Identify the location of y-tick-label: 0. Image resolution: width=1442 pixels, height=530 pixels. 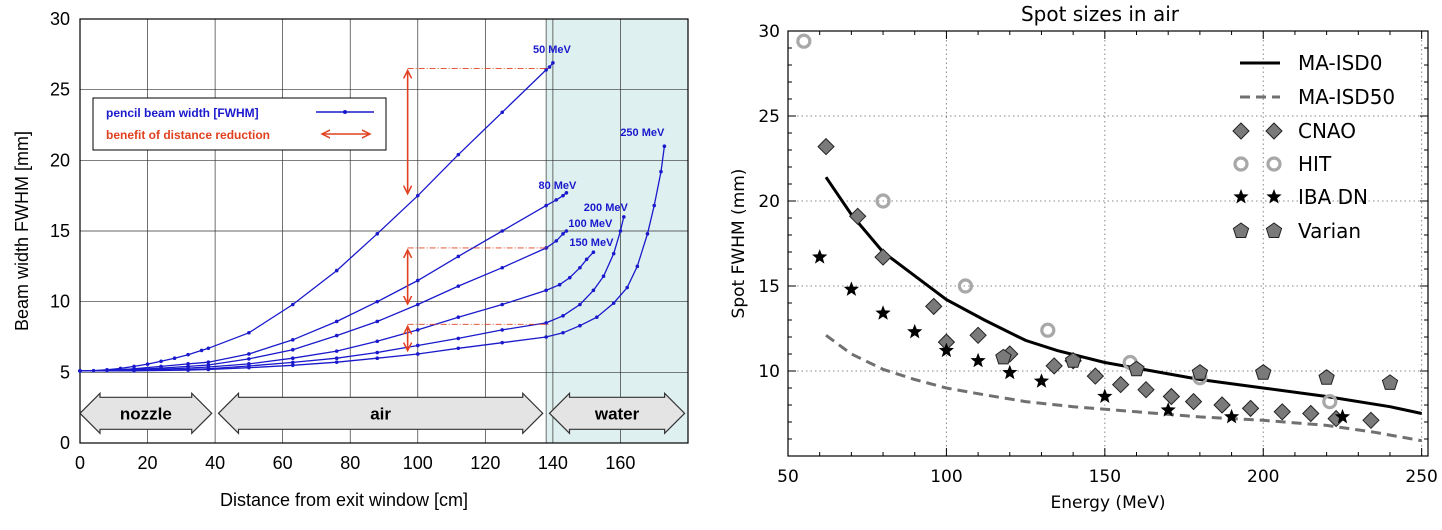
(65, 443).